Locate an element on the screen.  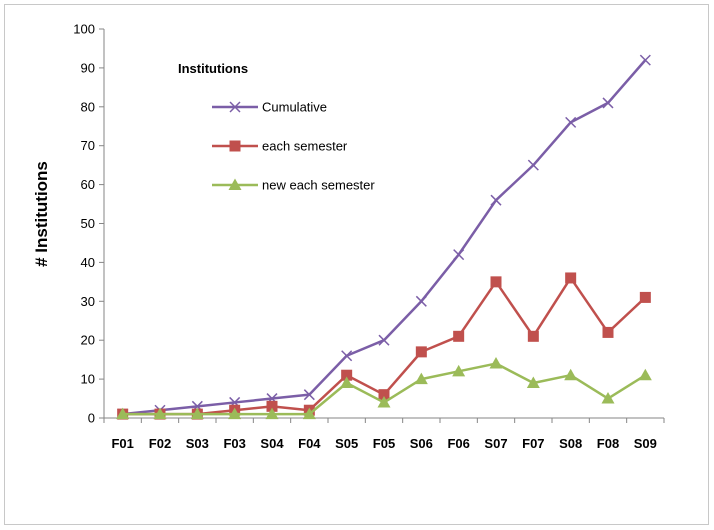
x-tick-label: F04 is located at coordinates (309, 443).